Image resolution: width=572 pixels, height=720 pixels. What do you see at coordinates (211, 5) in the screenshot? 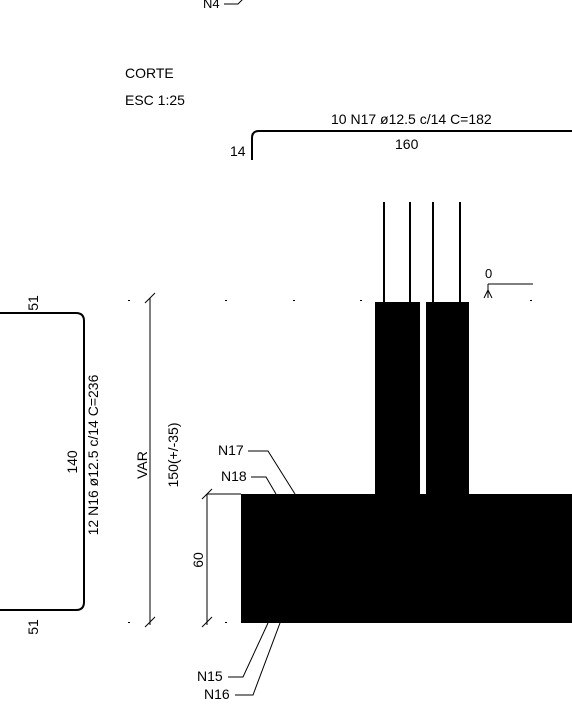
I see `label-n4: N4` at bounding box center [211, 5].